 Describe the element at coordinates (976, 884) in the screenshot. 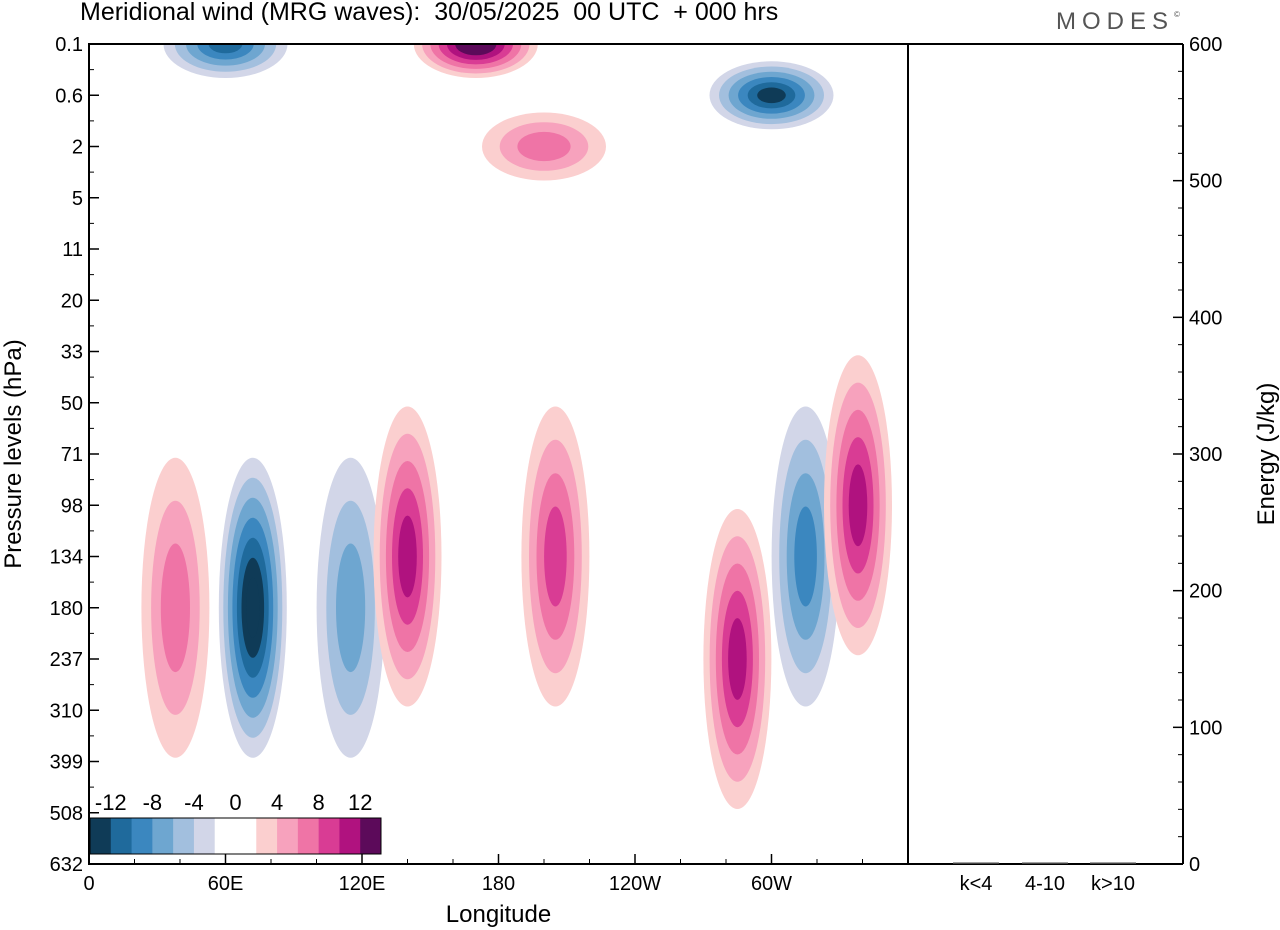

I see `energy-category-label: k<4` at that location.